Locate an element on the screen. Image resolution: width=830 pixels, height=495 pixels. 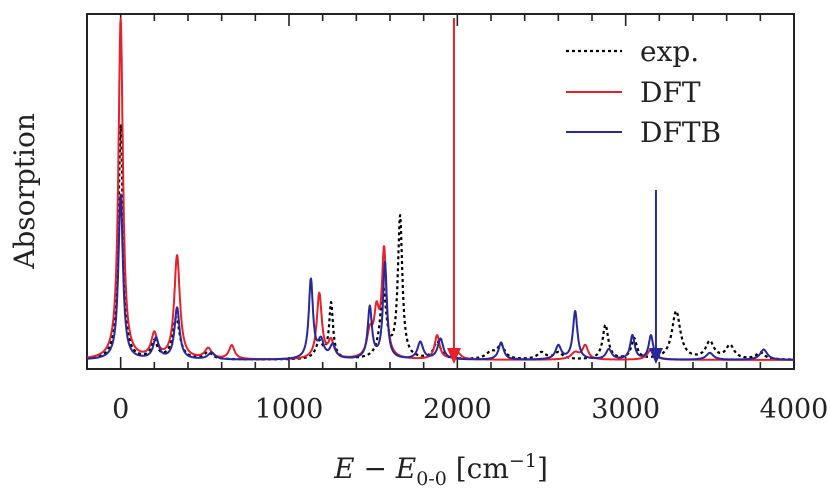
legend-label-exp: exp. is located at coordinates (669, 51).